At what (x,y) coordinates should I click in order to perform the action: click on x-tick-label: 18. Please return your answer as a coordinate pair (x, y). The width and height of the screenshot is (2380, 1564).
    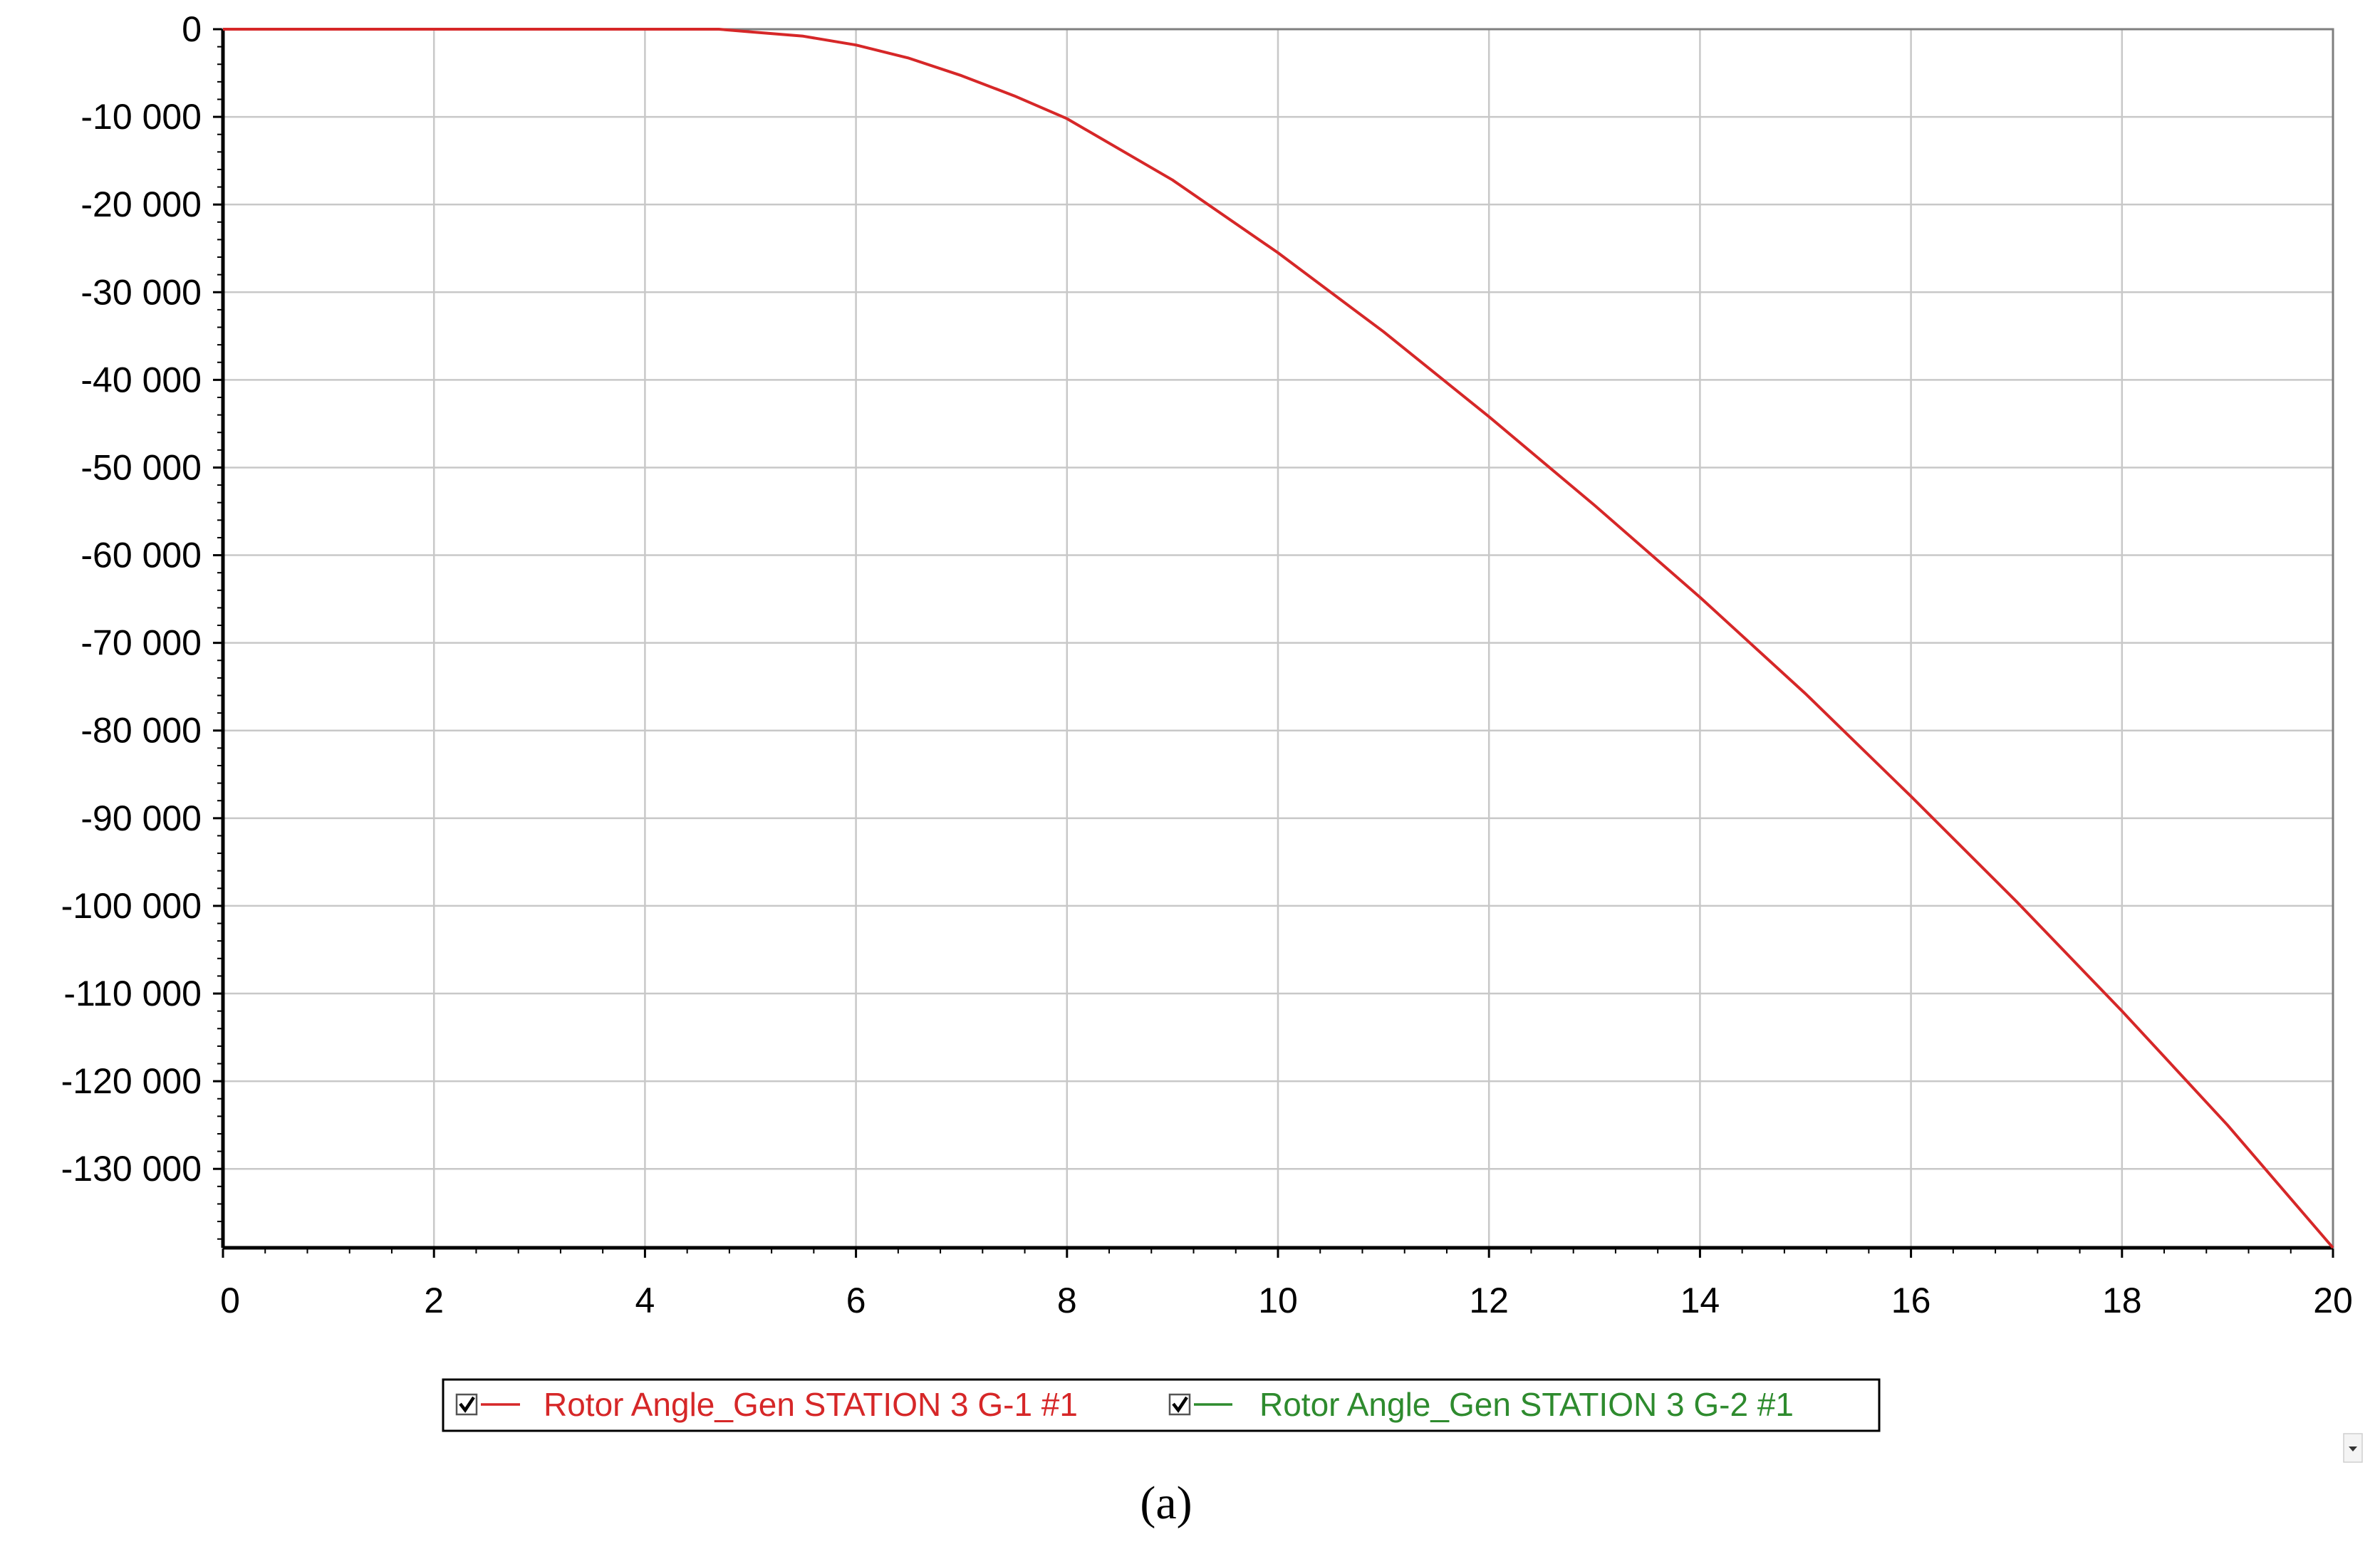
    Looking at the image, I should click on (2122, 1301).